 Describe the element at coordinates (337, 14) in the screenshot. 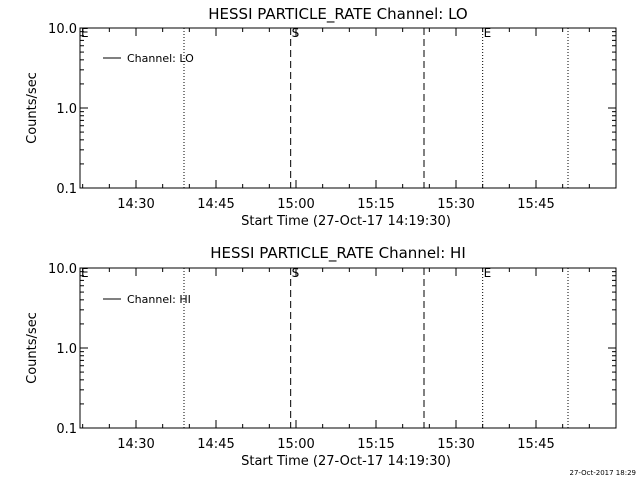

I see `lo-chart-title: HESSI PARTICLE_RATE Channel: LO` at that location.